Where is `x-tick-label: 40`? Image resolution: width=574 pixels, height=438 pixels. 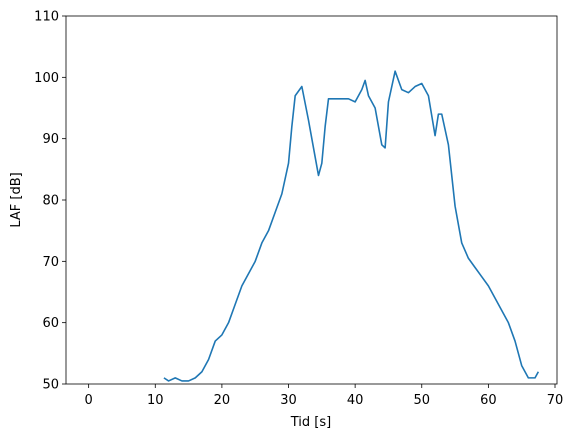
x-tick-label: 40 is located at coordinates (355, 400).